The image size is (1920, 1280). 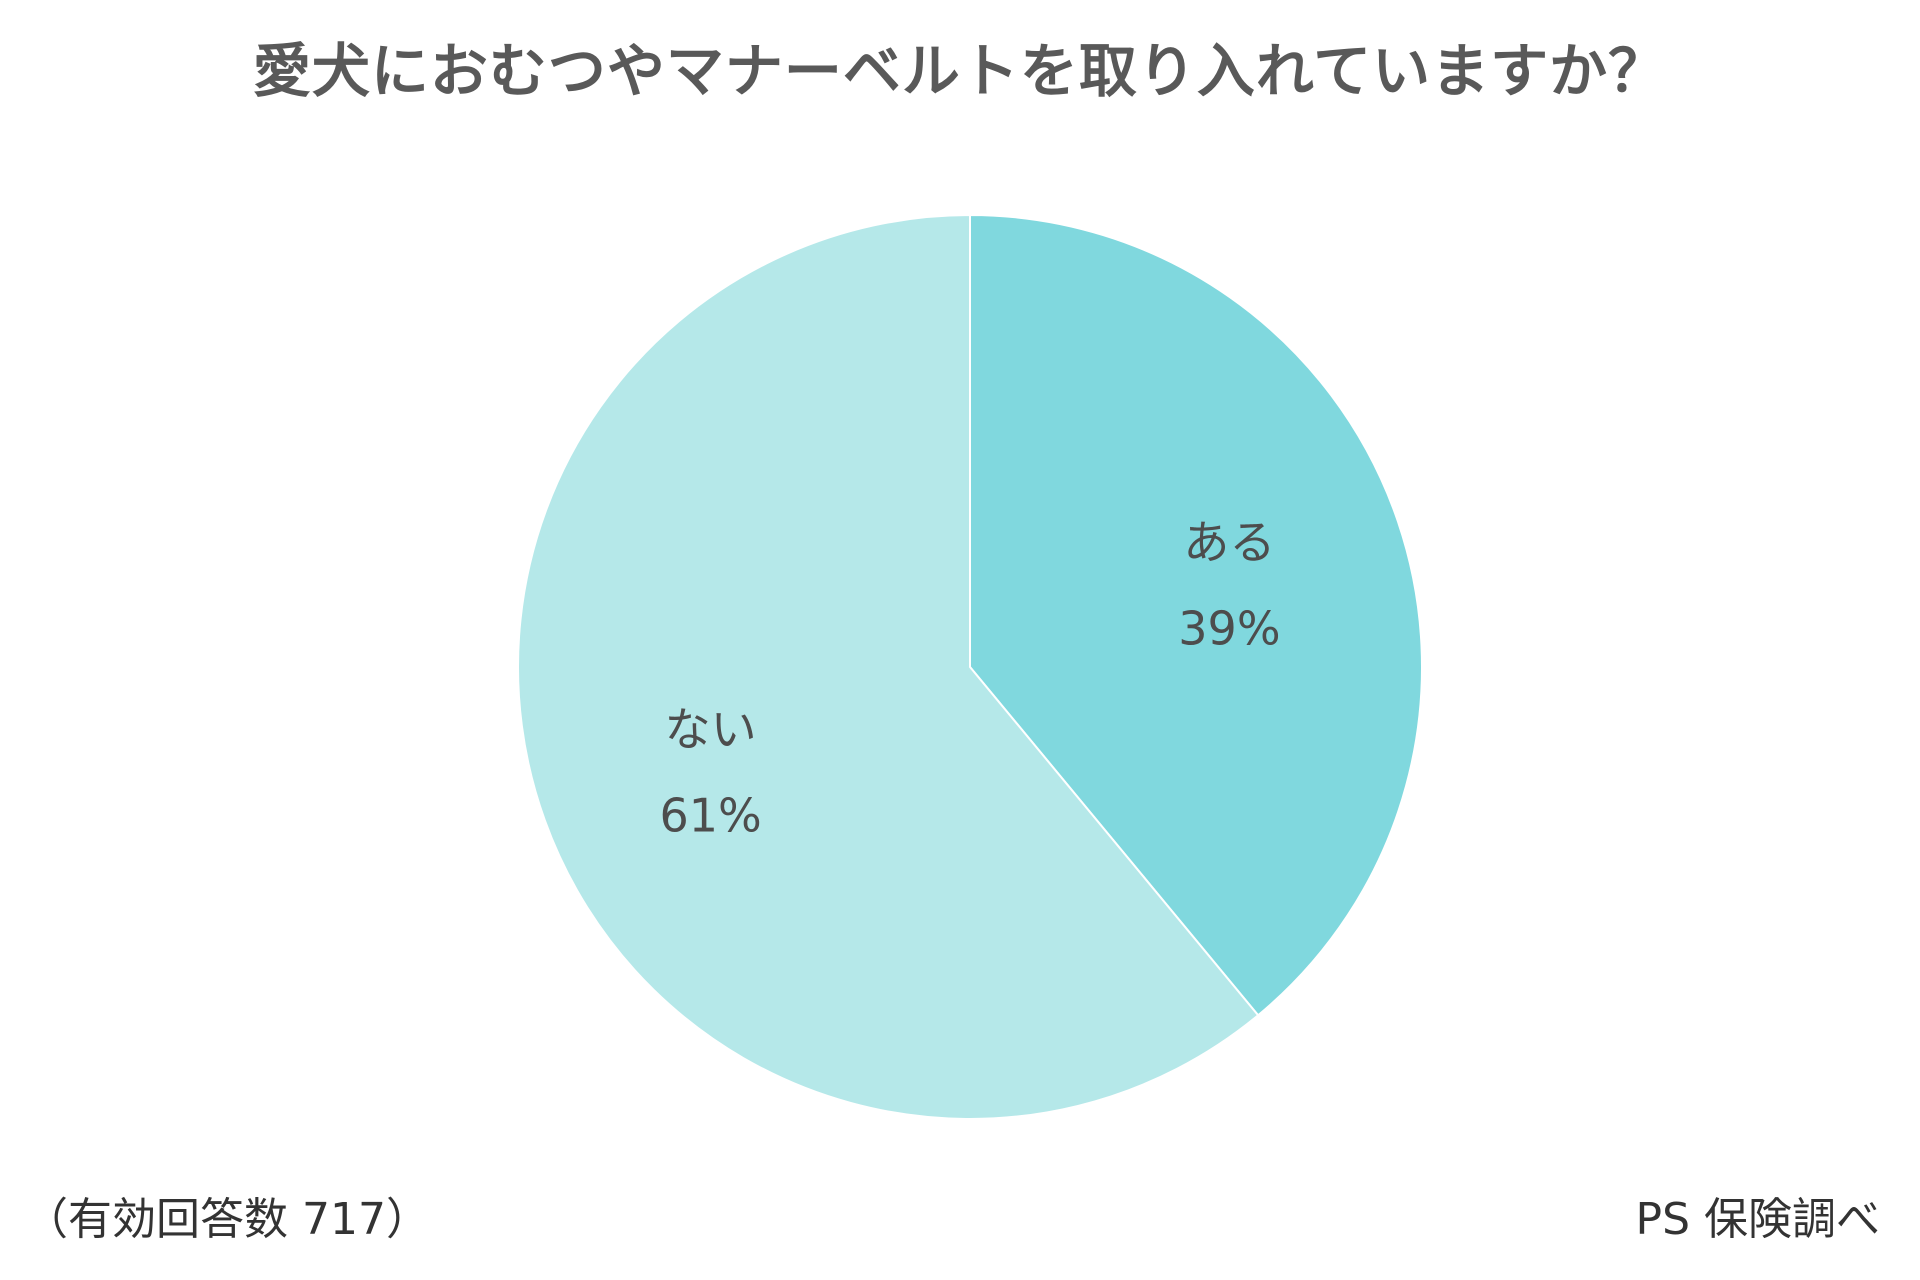 I want to click on slice-value-0: 39%, so click(x=1229, y=629).